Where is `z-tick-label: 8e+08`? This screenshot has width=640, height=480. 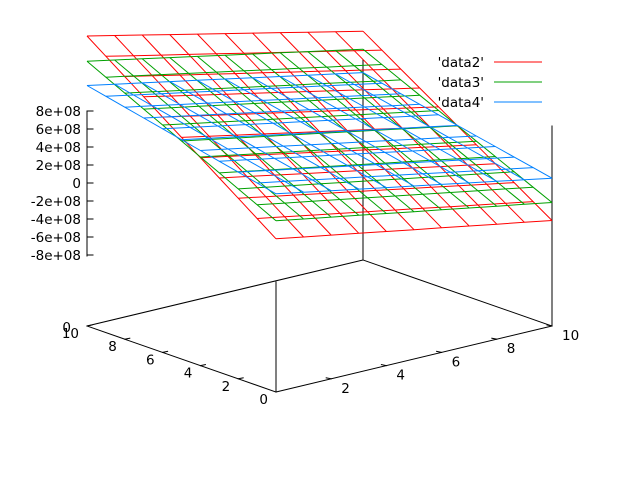
z-tick-label: 8e+08 is located at coordinates (58, 112).